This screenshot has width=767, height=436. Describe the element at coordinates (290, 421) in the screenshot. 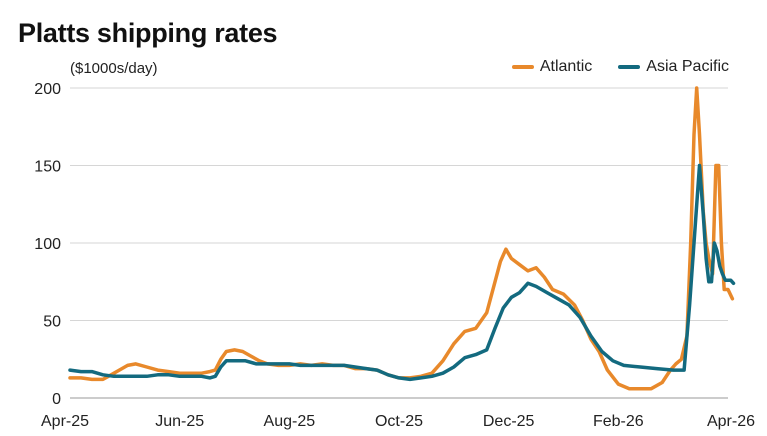

I see `x-tick-label: Aug-25` at that location.